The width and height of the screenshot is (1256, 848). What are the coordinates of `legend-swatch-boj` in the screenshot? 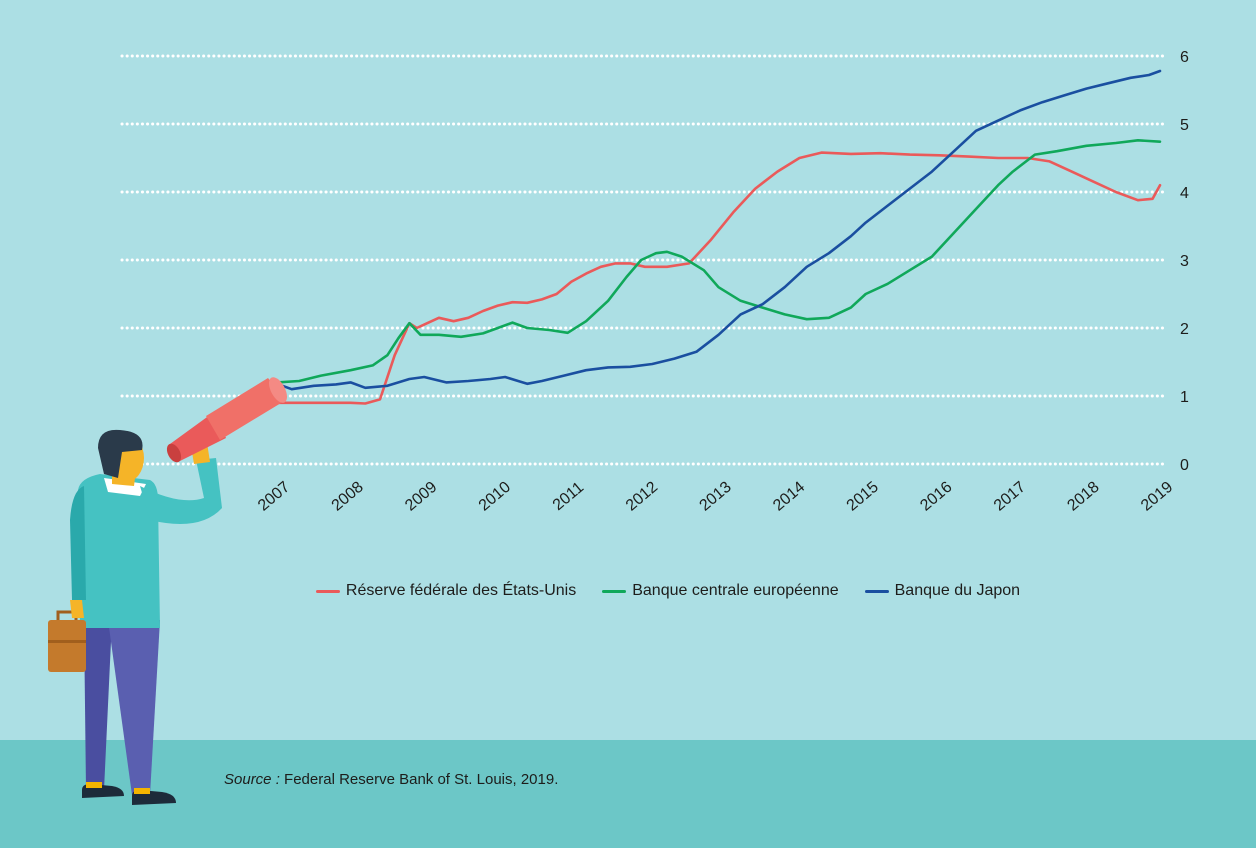 It's located at (876, 591).